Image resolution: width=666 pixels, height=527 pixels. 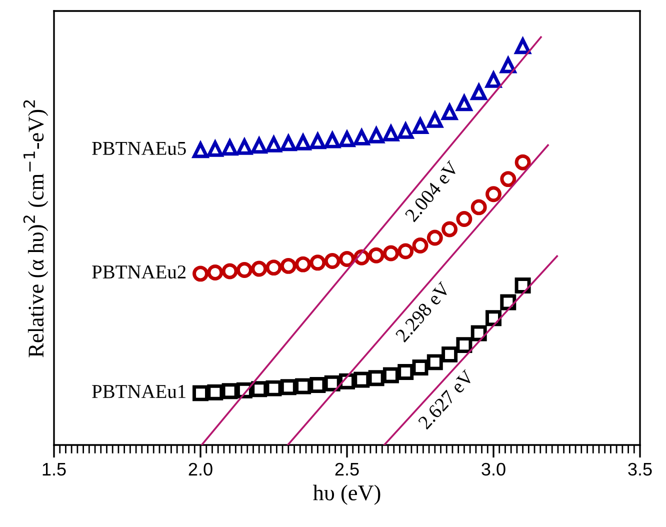 What do you see at coordinates (35, 229) in the screenshot?
I see `y-axis-title: Relative (α hυ)$^{2}$ (cm$^{−1}$-eV)$^{2}$` at bounding box center [35, 229].